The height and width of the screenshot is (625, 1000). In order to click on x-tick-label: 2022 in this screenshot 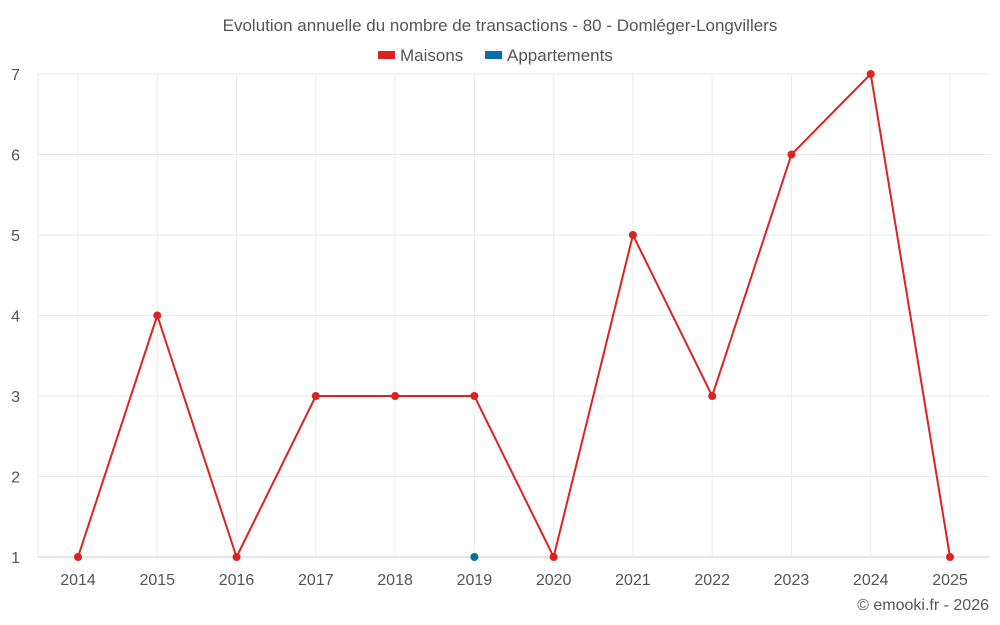, I will do `click(712, 580)`.